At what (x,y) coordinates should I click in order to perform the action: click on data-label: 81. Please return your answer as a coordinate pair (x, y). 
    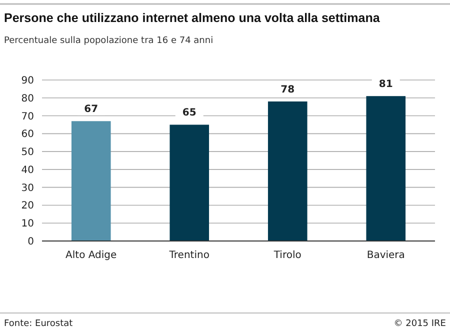
    Looking at the image, I should click on (385, 84).